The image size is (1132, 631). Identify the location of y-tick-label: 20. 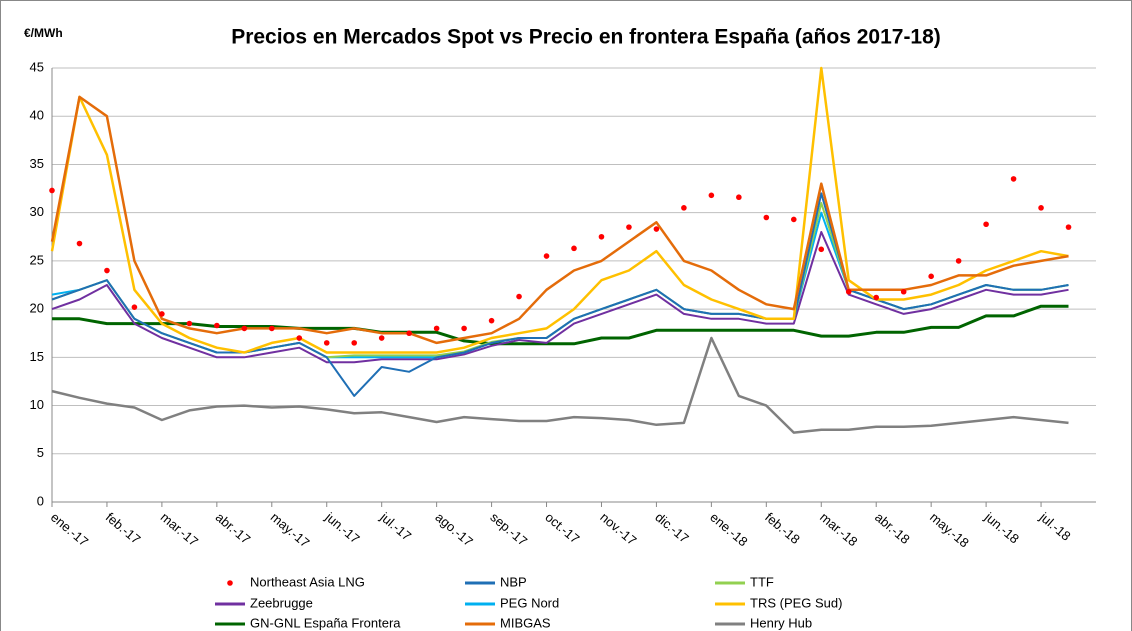
(37, 308).